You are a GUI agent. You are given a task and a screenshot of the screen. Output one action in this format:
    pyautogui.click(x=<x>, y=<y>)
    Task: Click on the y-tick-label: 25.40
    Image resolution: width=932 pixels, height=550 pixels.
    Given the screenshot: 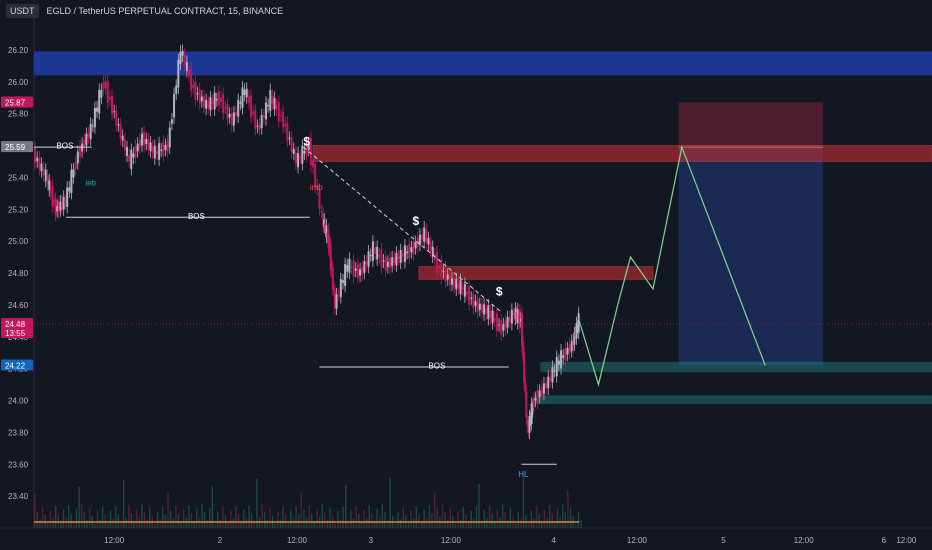 What is the action you would take?
    pyautogui.click(x=18, y=177)
    